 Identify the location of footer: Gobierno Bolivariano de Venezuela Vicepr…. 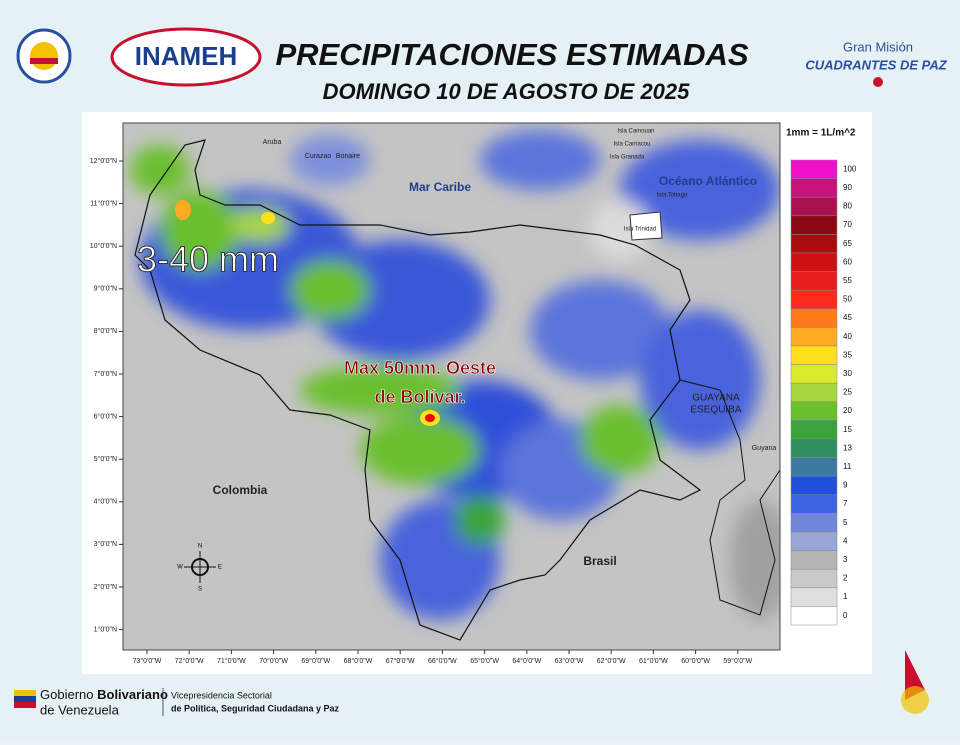
(471, 683).